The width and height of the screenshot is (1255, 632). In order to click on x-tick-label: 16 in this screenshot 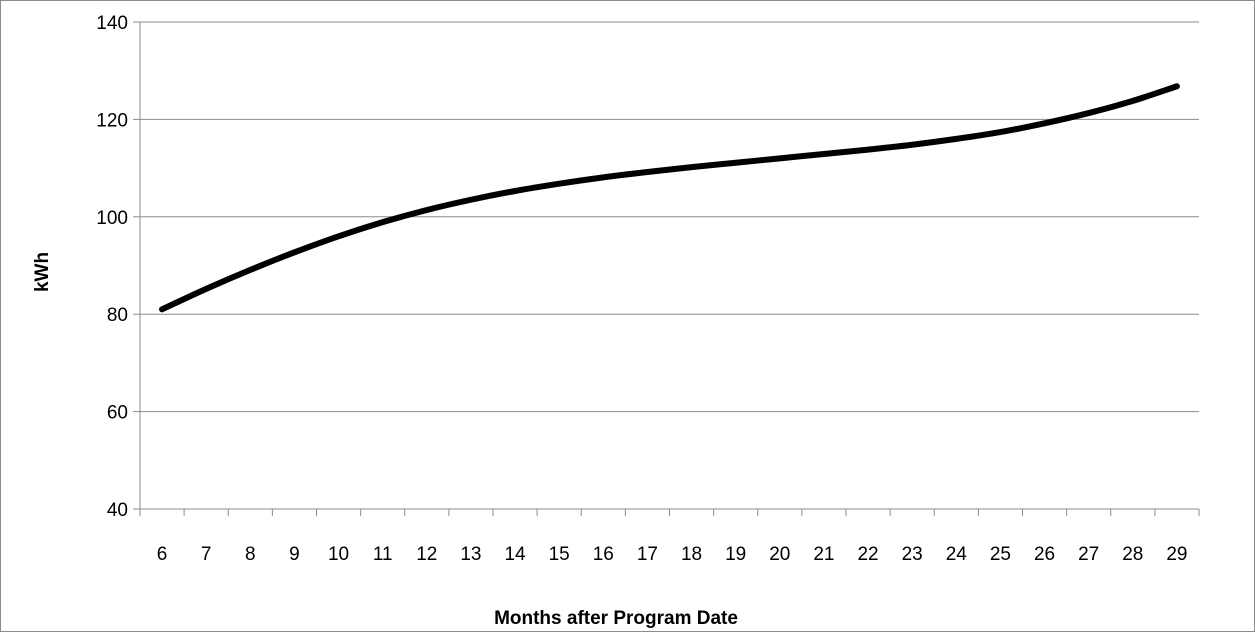, I will do `click(603, 554)`.